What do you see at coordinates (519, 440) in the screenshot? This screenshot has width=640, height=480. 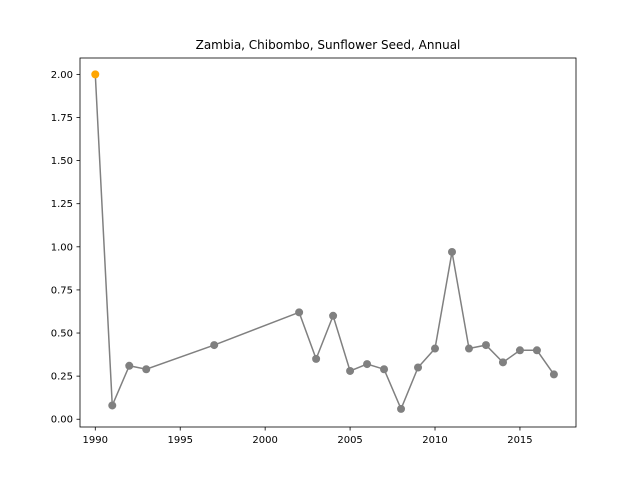 I see `x-tick-label: 2015` at bounding box center [519, 440].